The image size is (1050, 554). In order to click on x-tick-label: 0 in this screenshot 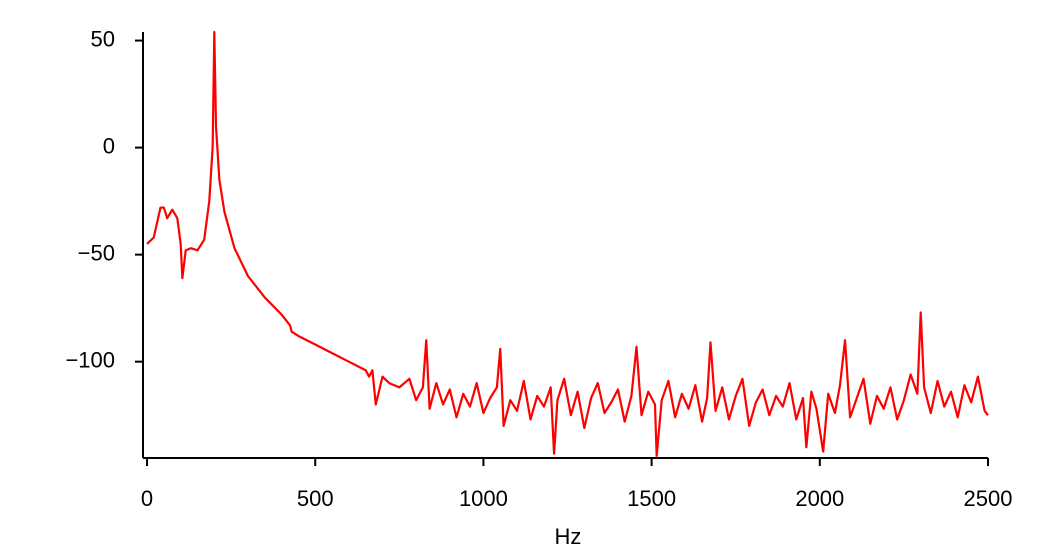, I will do `click(147, 498)`.